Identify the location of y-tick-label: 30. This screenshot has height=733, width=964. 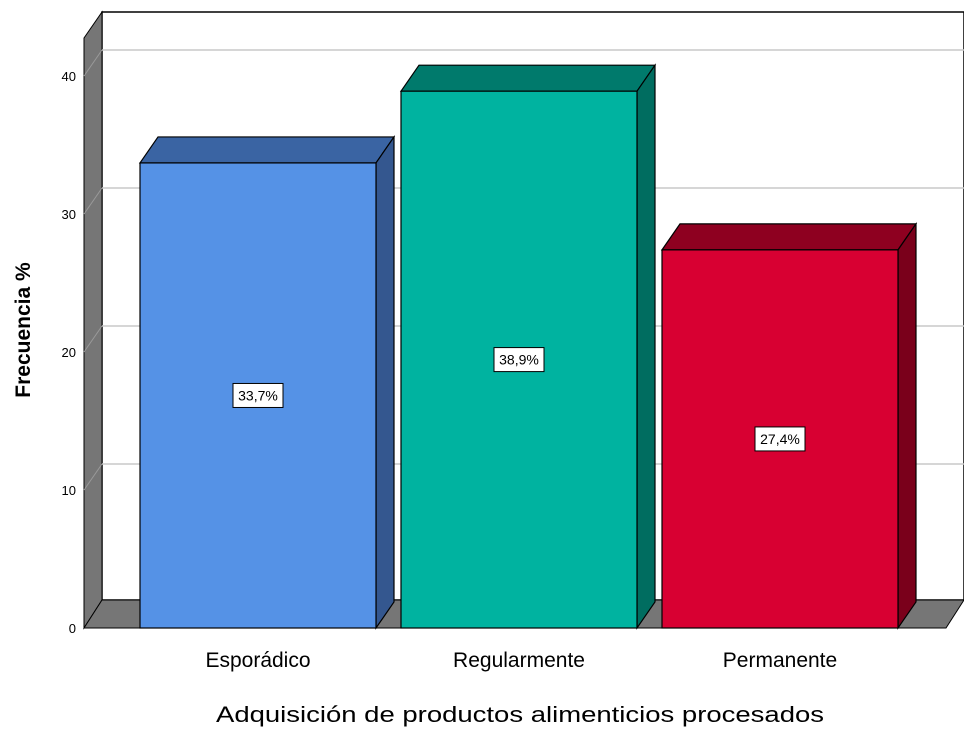
(69, 214).